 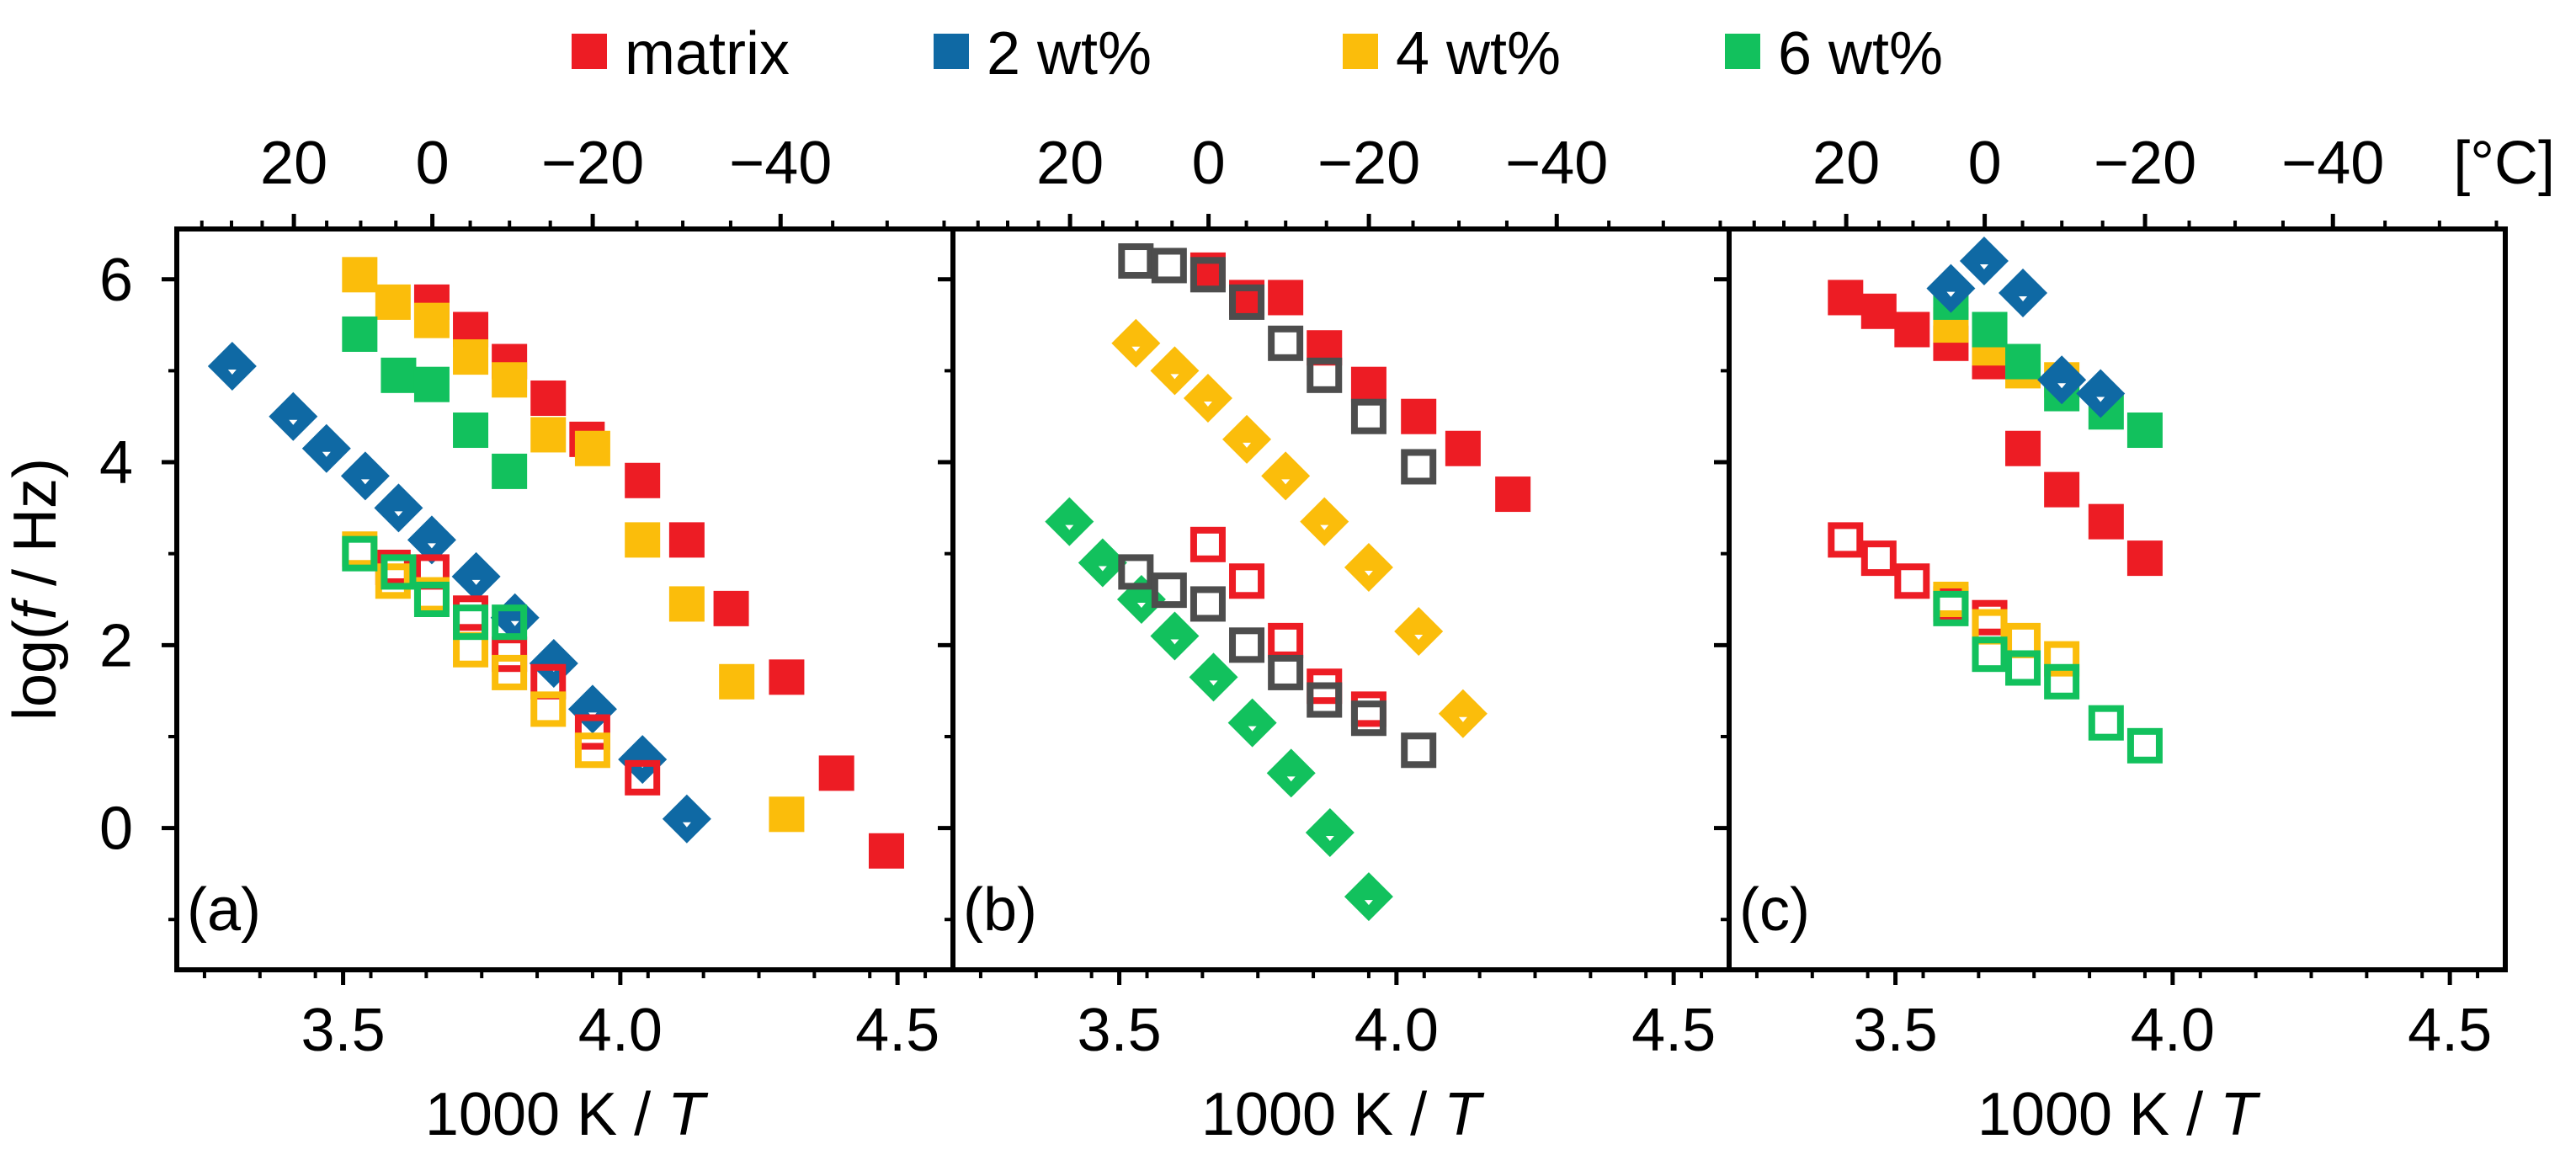 I want to click on series-6-wt-open-square, so click(x=2048, y=677).